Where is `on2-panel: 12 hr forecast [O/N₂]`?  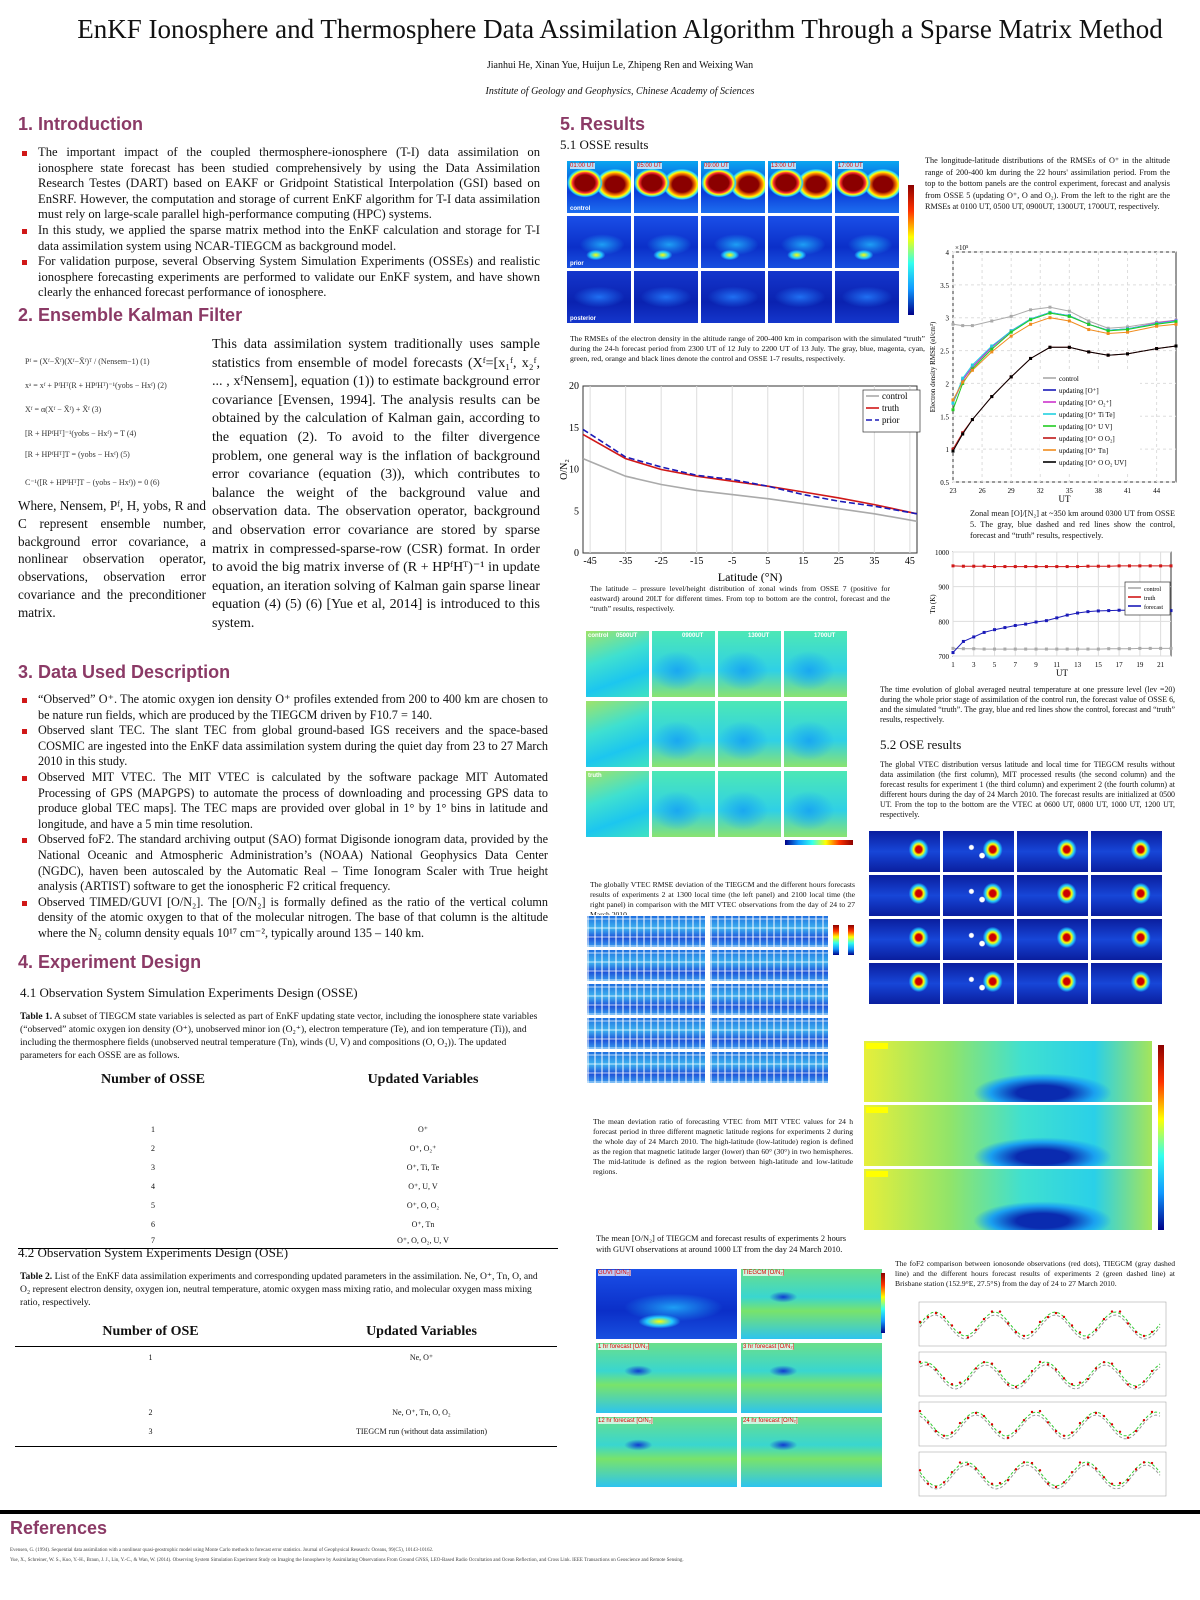 on2-panel: 12 hr forecast [O/N₂] is located at coordinates (666, 1452).